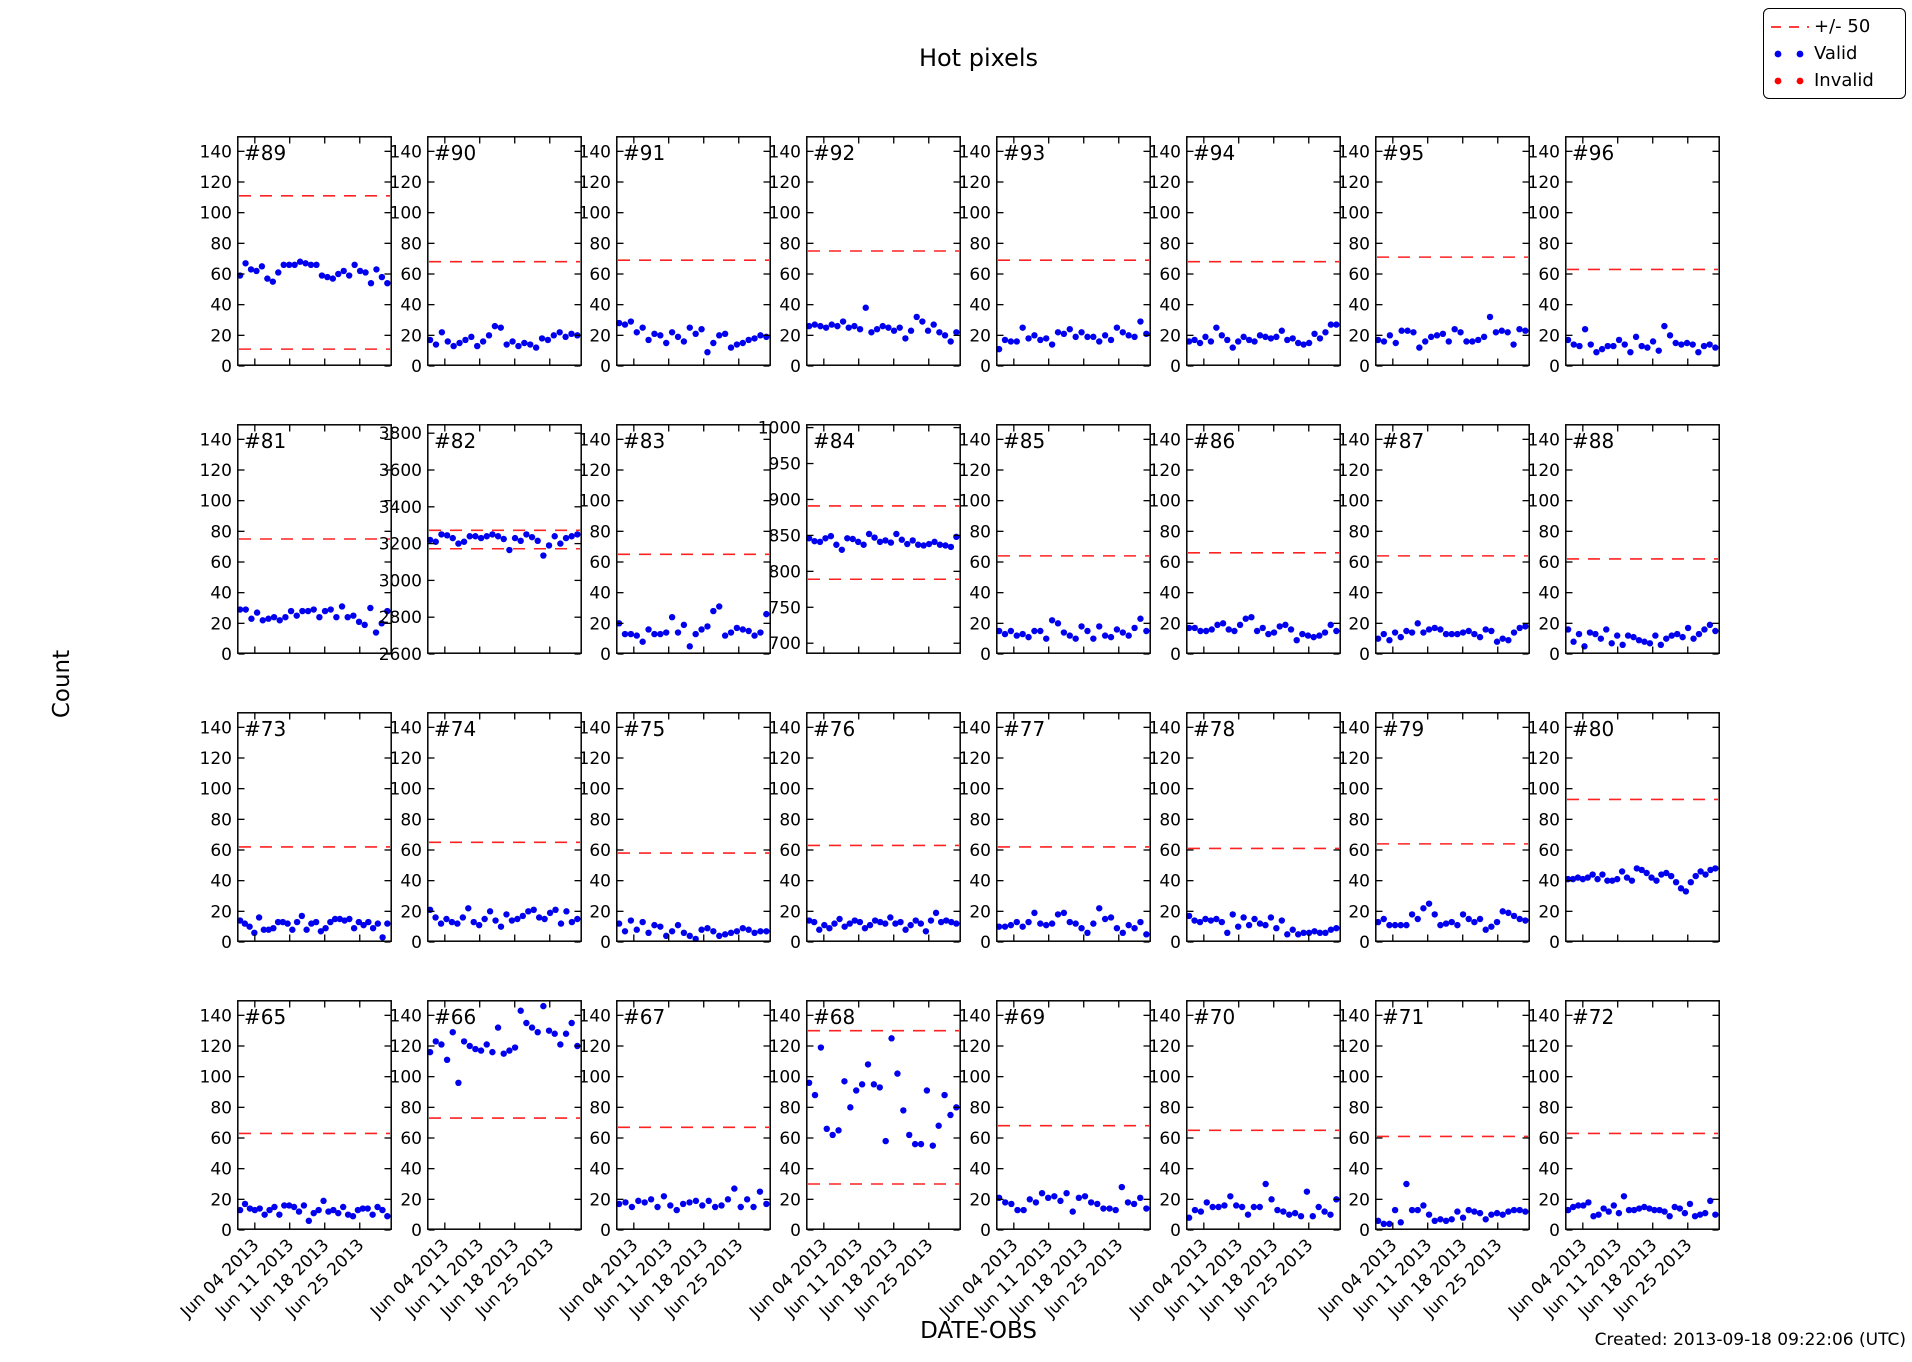 The image size is (1912, 1362). Describe the element at coordinates (1170, 594) in the screenshot. I see `y-tick-label: 40` at that location.